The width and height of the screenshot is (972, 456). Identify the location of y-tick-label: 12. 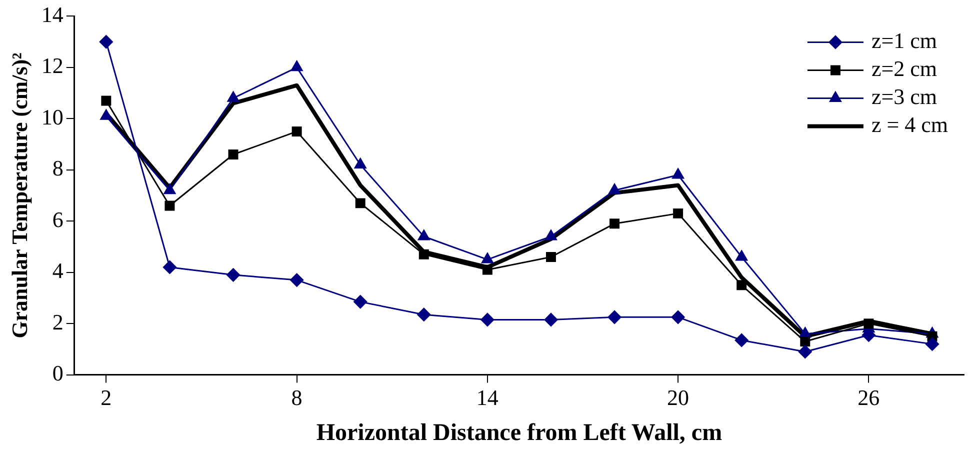
(52, 65).